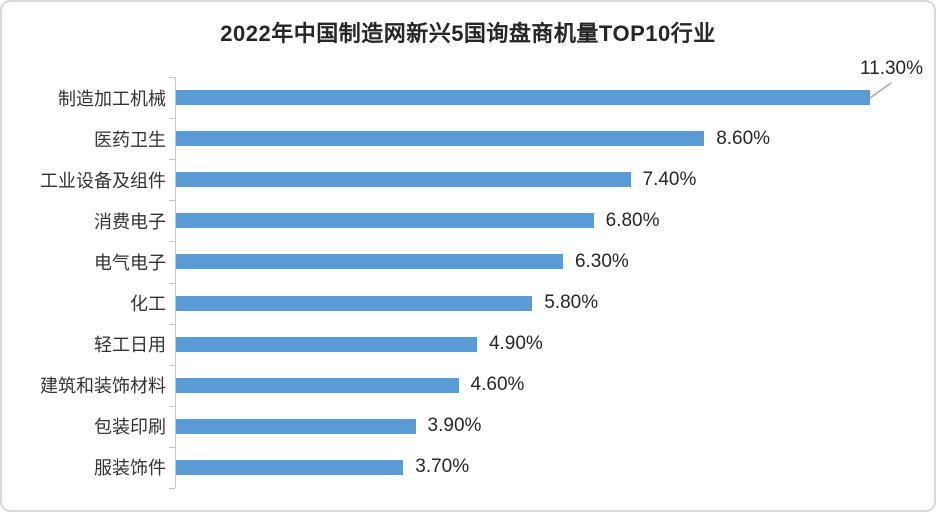 This screenshot has width=936, height=512. What do you see at coordinates (130, 427) in the screenshot?
I see `category-label: 包装印刷` at bounding box center [130, 427].